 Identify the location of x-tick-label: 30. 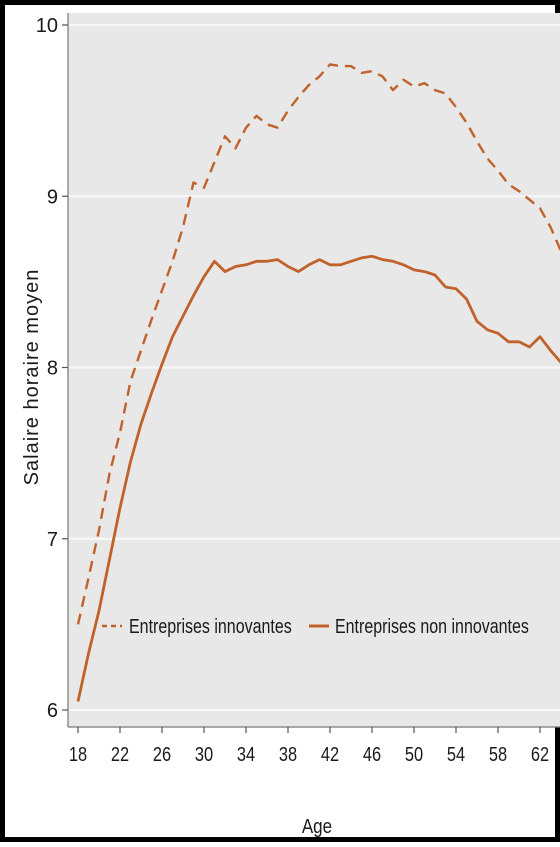
(204, 753).